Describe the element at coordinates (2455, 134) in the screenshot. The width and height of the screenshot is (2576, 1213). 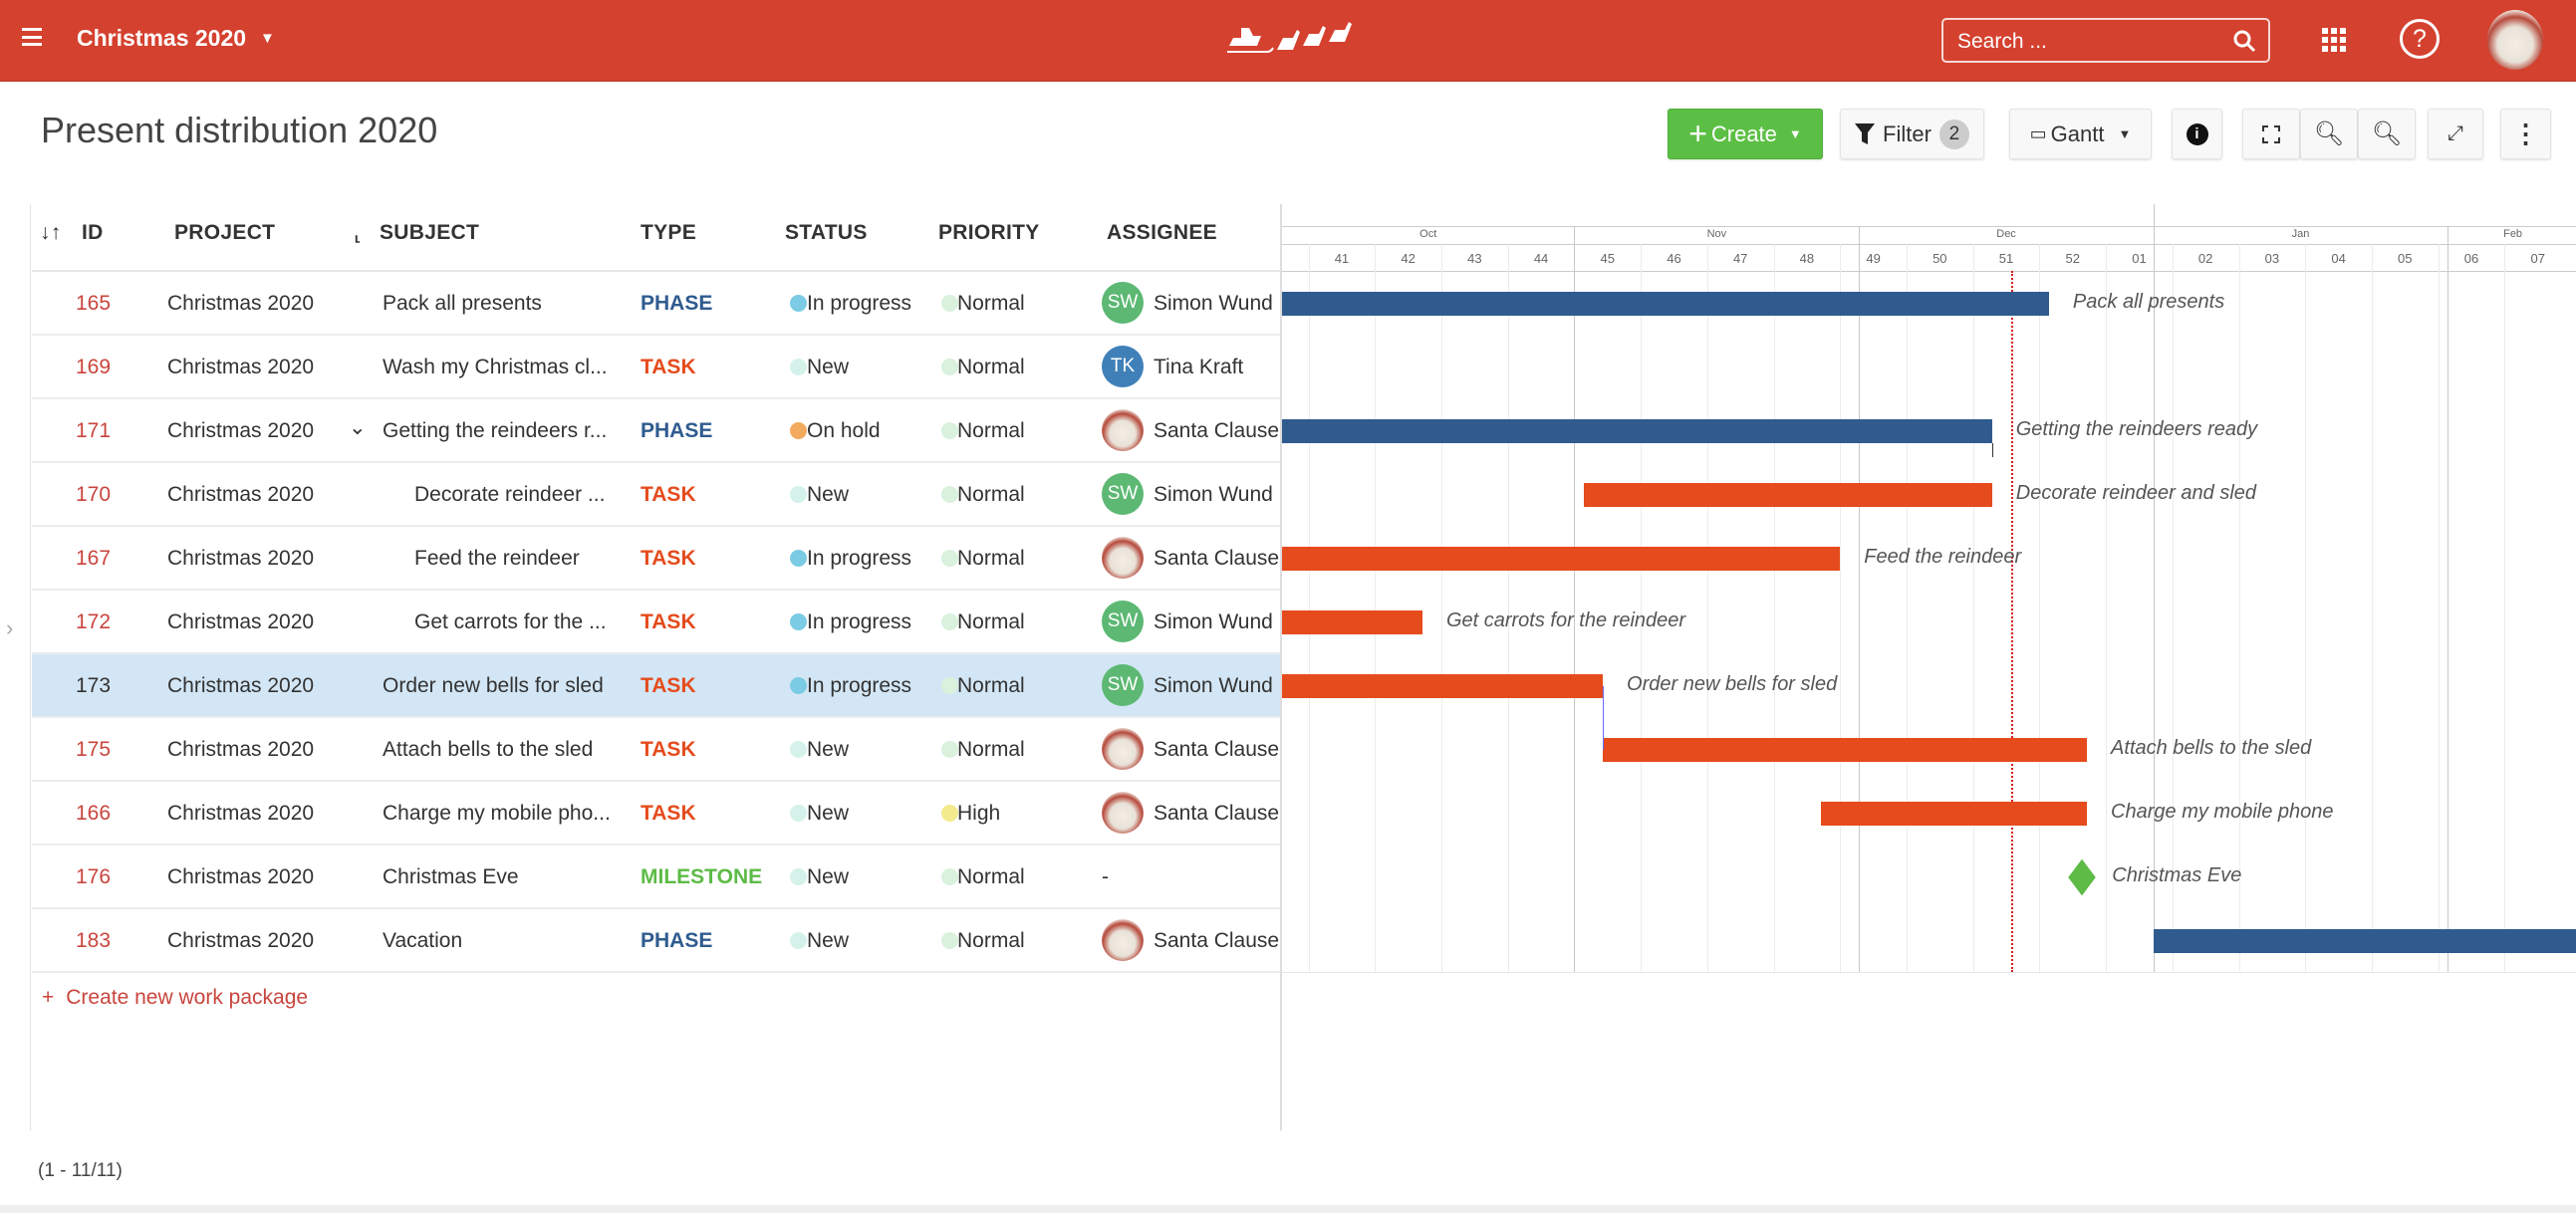
I see `fullscreen-button: ⤢` at that location.